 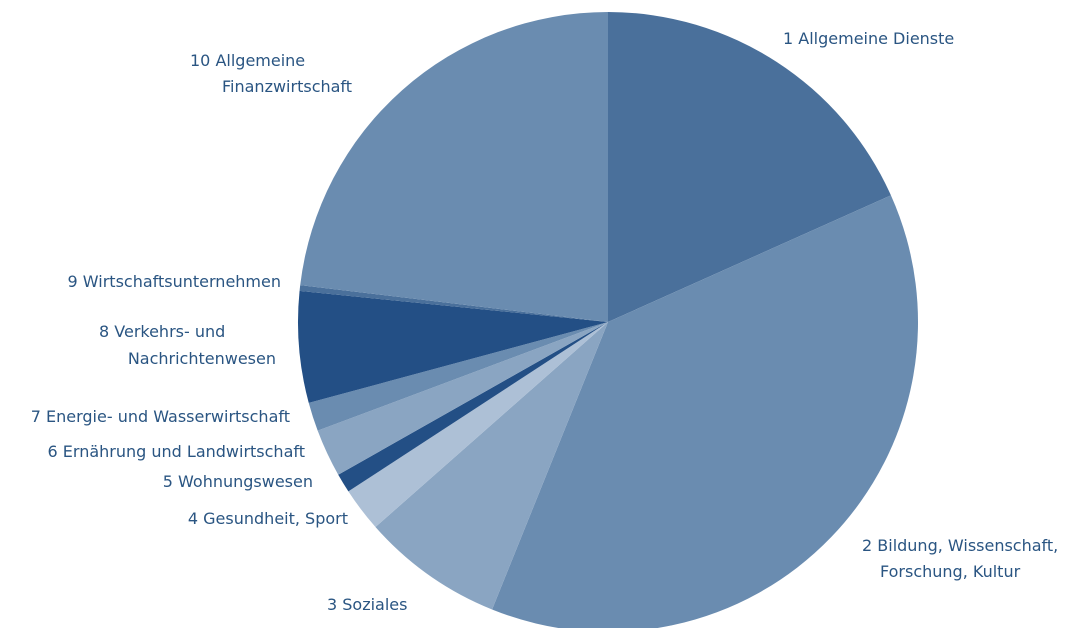 I want to click on slice-label: 5 Wohnungswesen, so click(x=238, y=481).